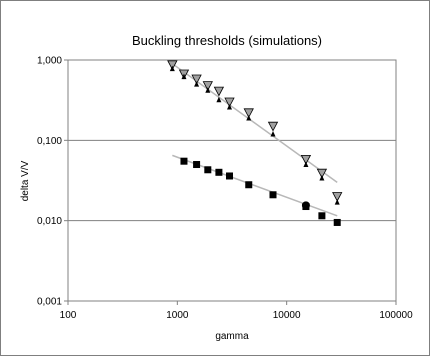 The height and width of the screenshot is (357, 430). I want to click on chart-title: Buckling thresholds (simulations), so click(227, 40).